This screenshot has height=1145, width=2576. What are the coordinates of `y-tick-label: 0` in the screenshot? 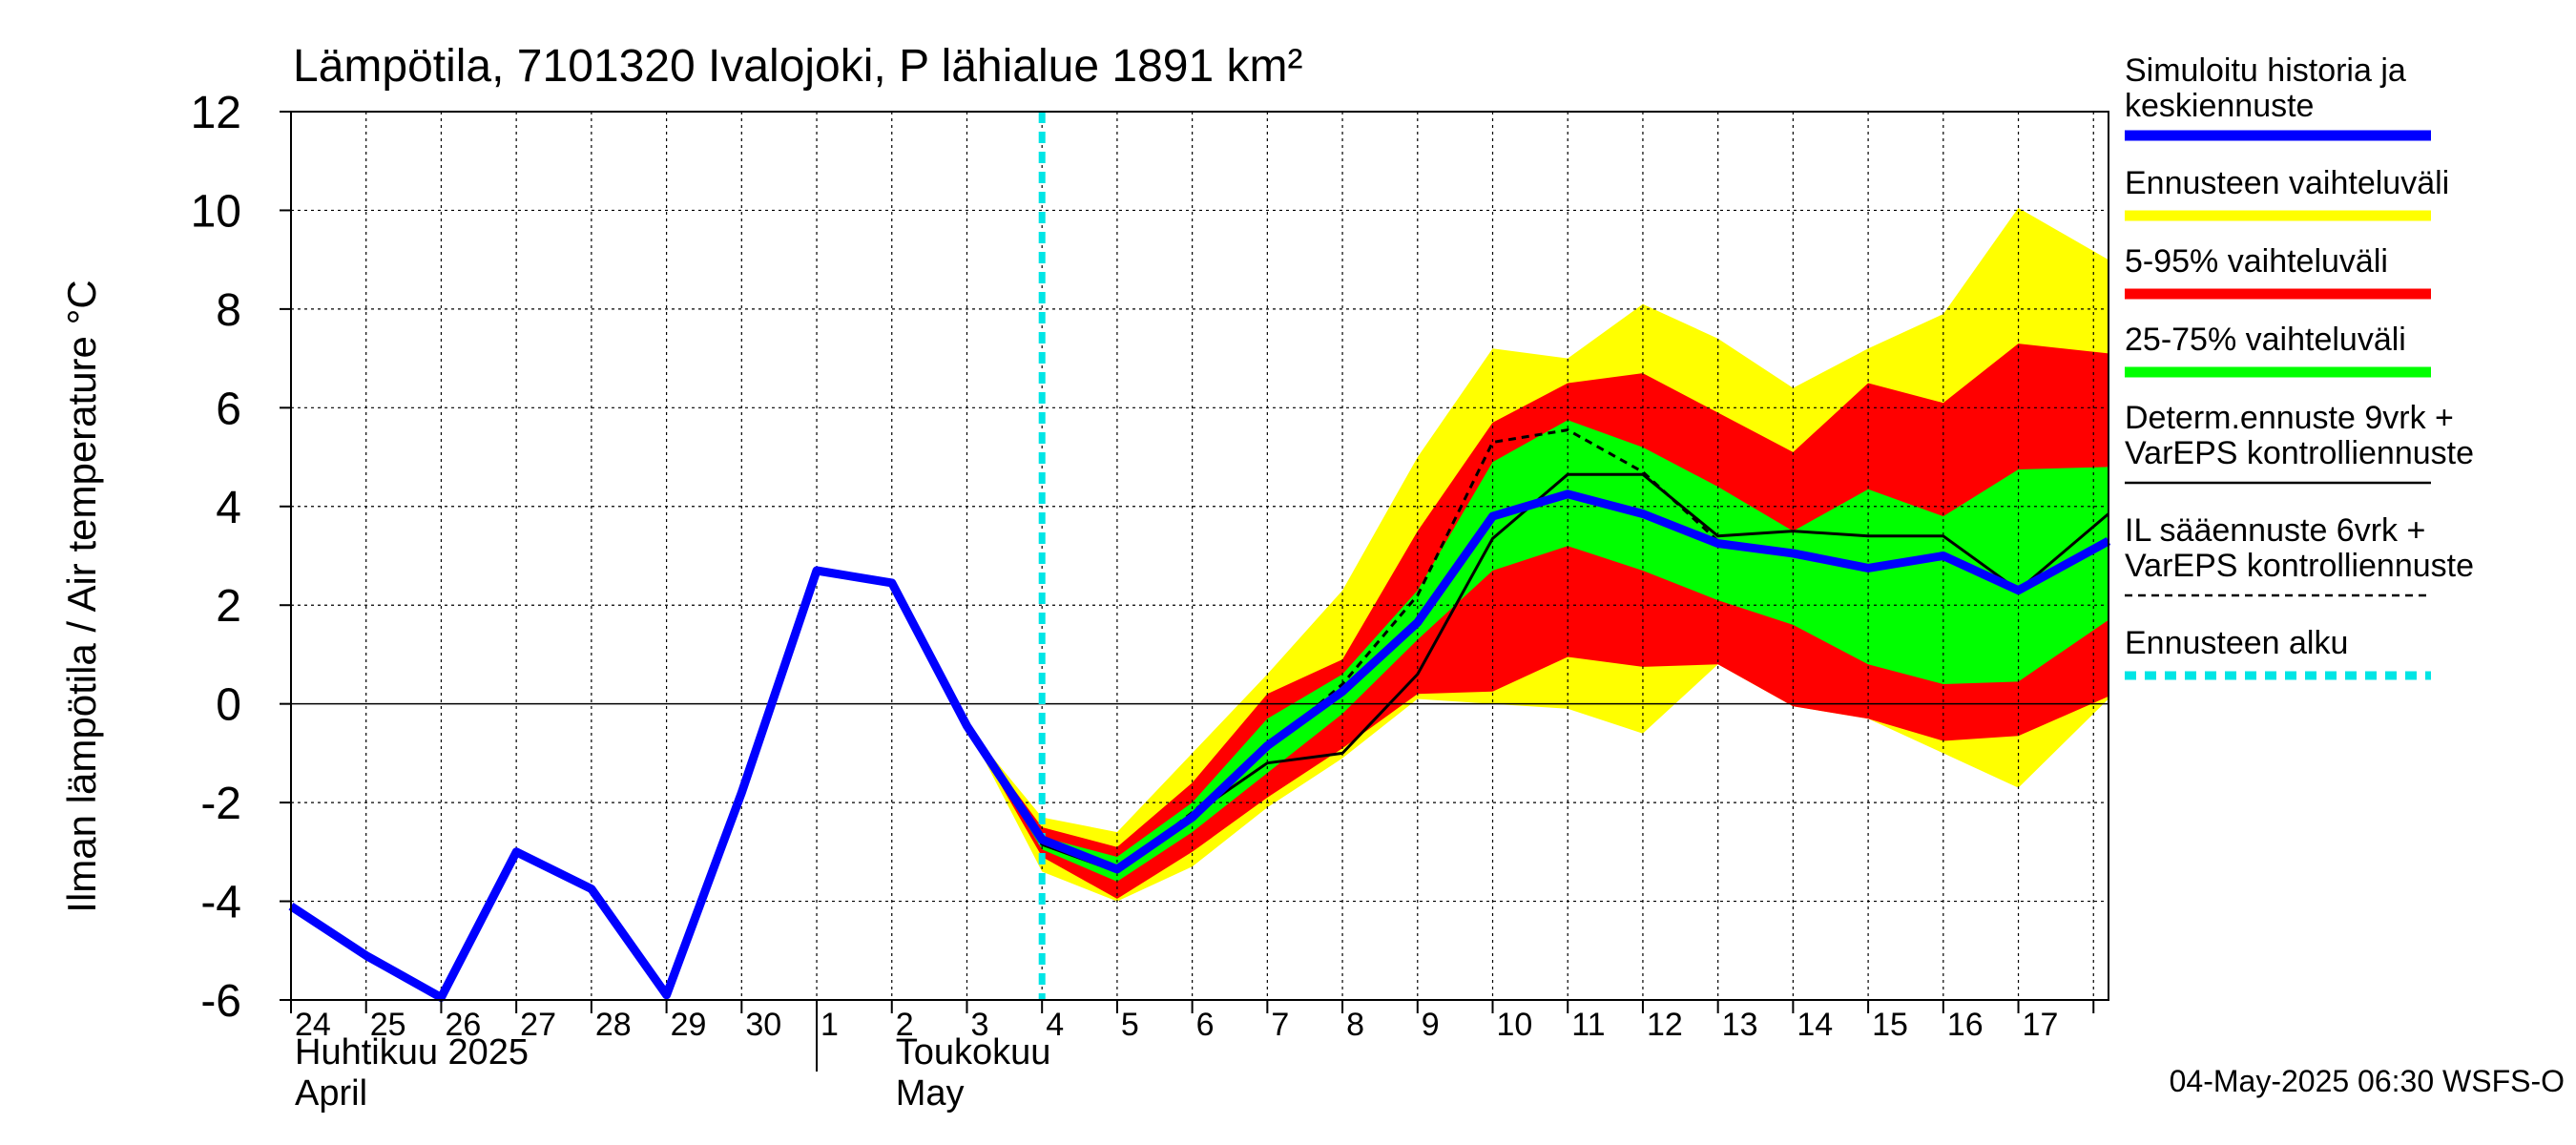 It's located at (228, 706).